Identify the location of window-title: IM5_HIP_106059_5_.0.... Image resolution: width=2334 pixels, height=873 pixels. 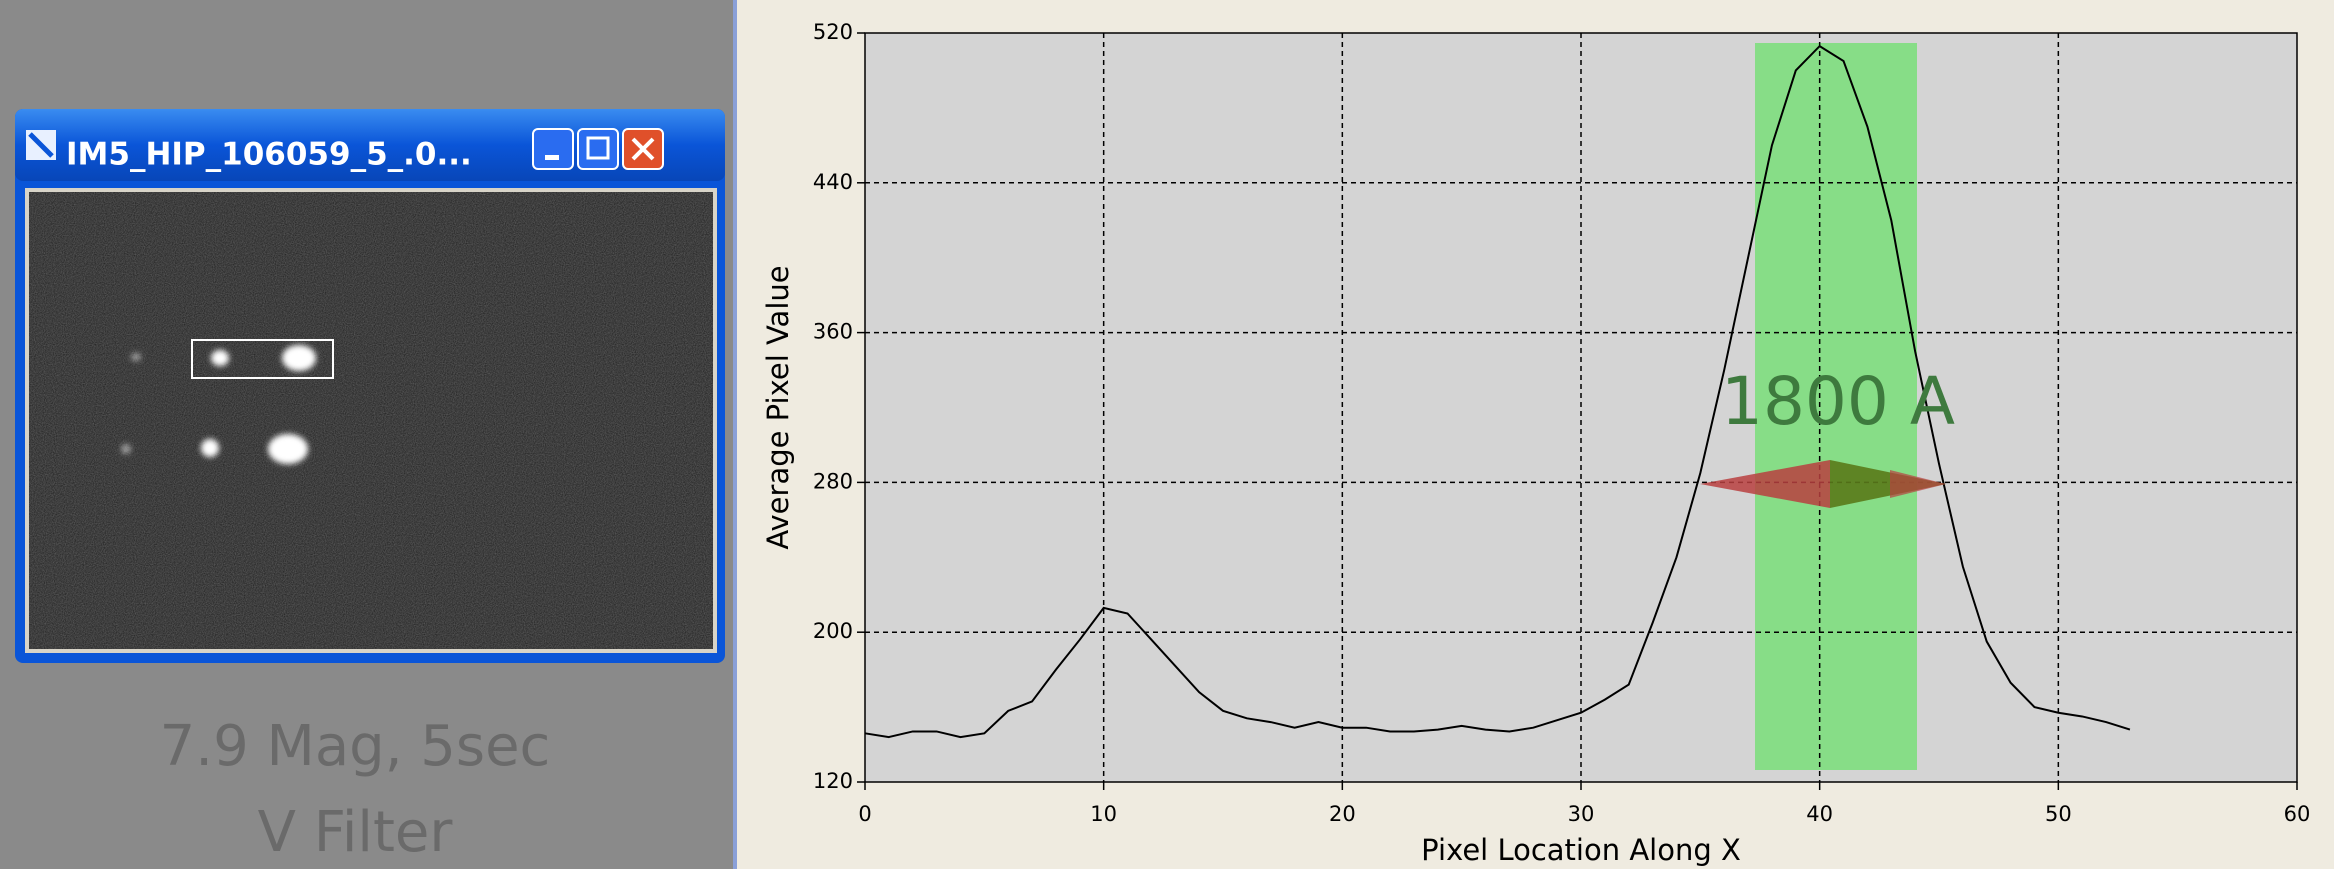
(269, 155).